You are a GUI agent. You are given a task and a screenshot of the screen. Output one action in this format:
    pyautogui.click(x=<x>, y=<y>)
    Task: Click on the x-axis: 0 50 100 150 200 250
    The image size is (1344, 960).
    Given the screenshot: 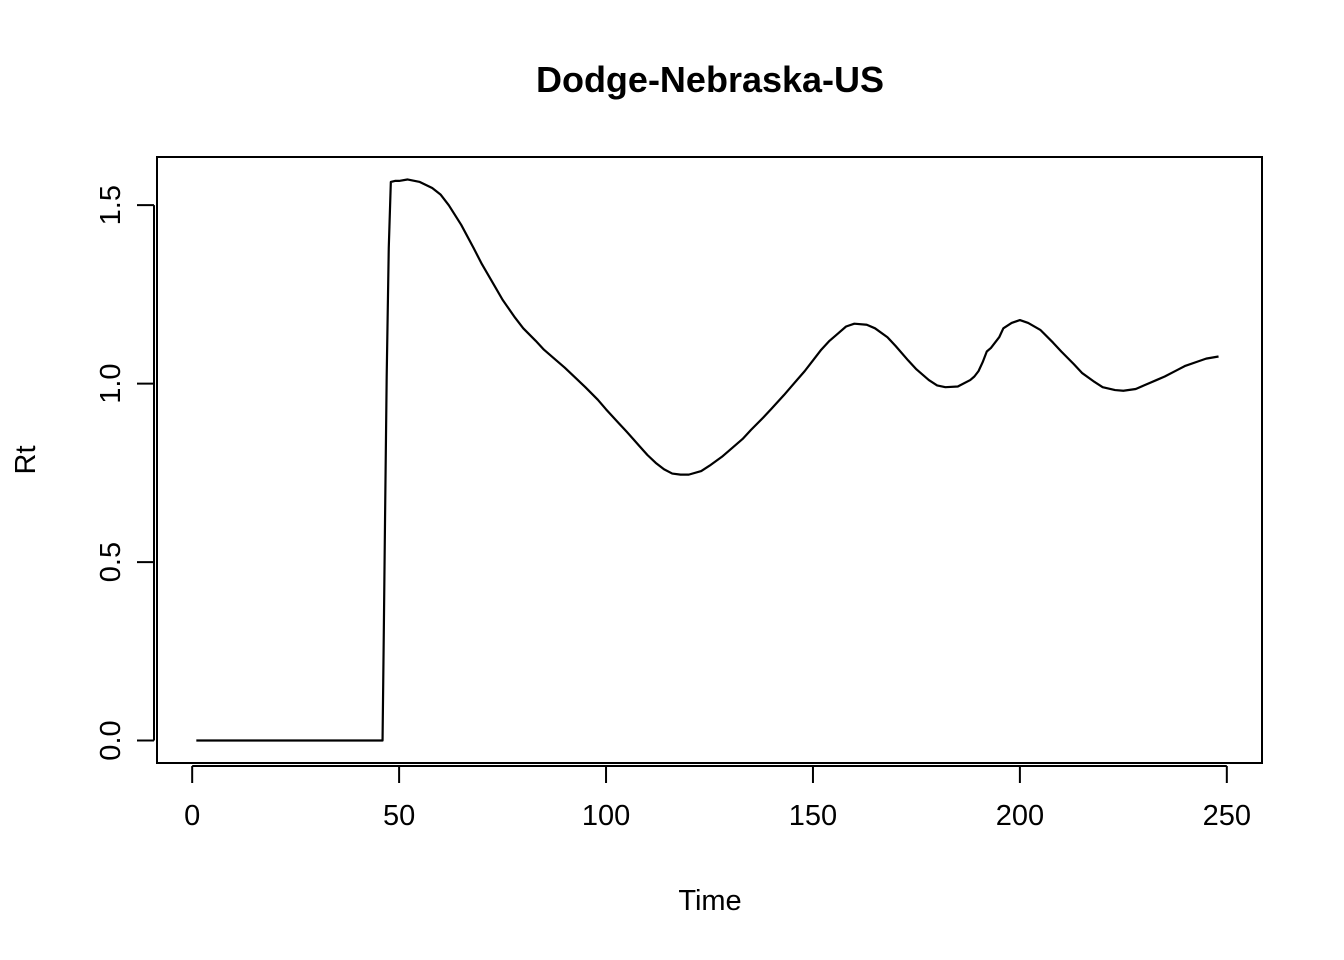 What is the action you would take?
    pyautogui.click(x=717, y=798)
    